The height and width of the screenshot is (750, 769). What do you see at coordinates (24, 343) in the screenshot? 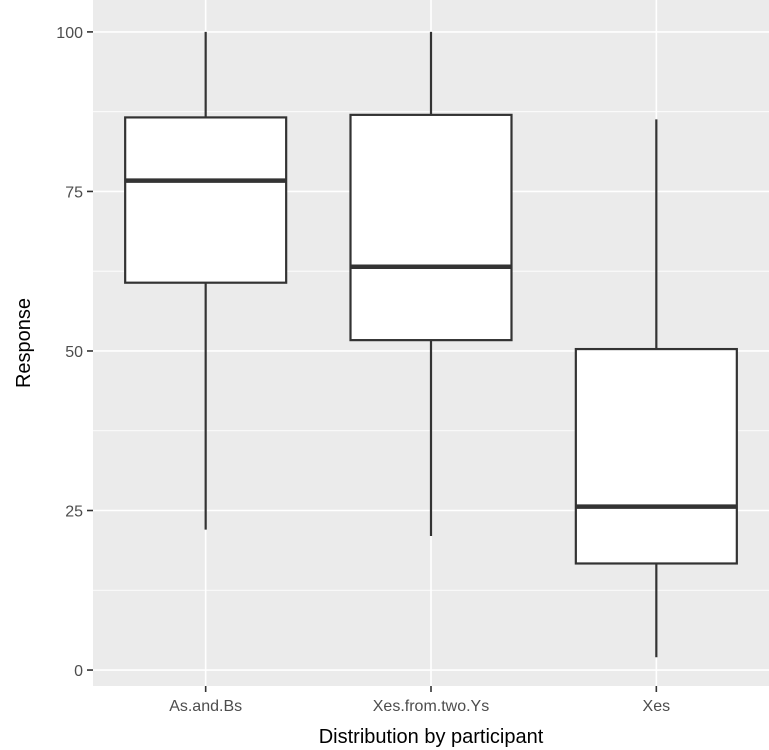
I see `y-axis-title: Response` at bounding box center [24, 343].